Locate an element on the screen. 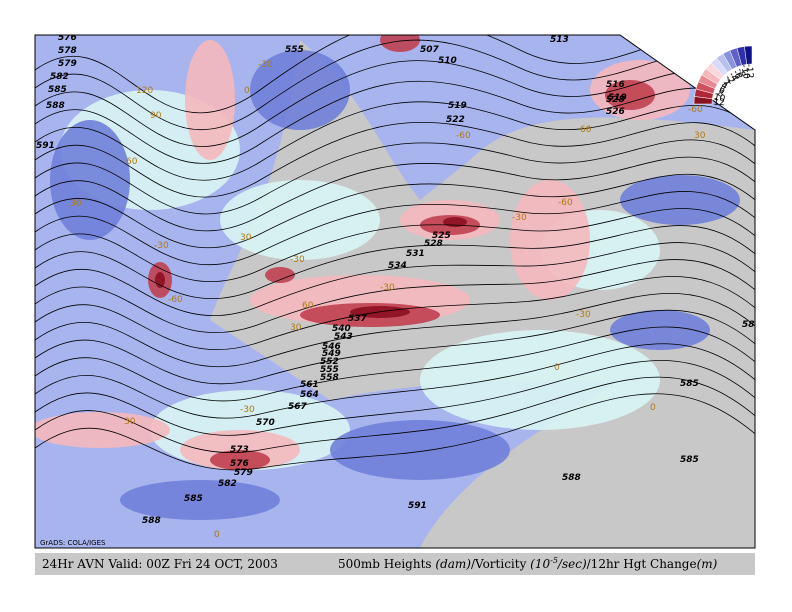 The image size is (792, 612). height-label: 552 is located at coordinates (329, 362).